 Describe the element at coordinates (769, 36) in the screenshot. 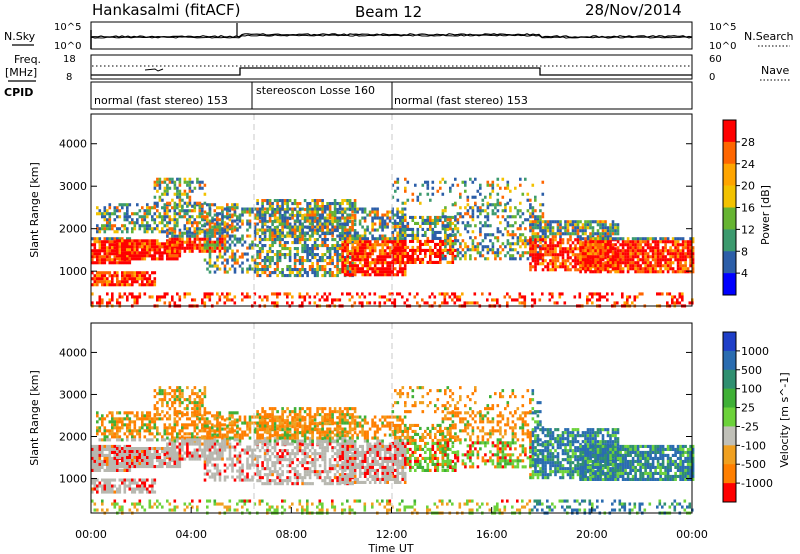

I see `nsearch-label: N.Search` at that location.